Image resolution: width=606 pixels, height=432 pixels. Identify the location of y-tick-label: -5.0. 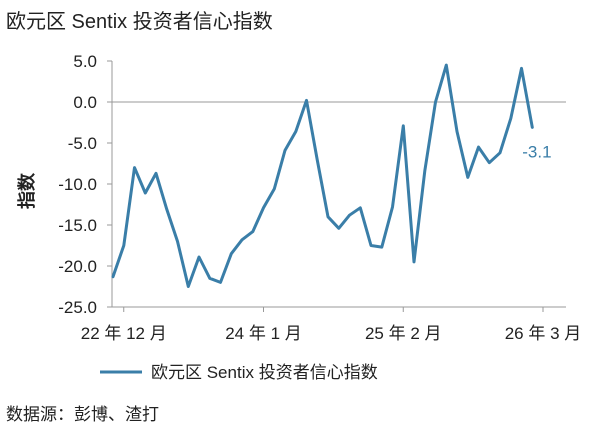
(82, 143).